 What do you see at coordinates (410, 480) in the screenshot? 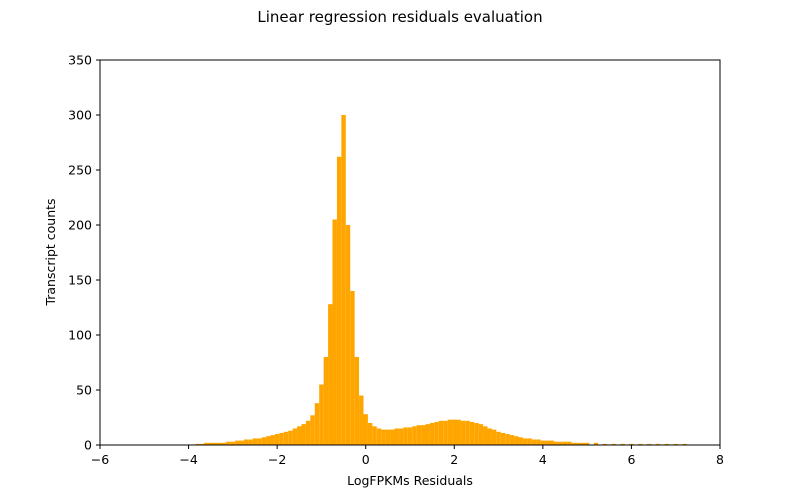
I see `x-axis-title: LogFPKMs Residuals` at bounding box center [410, 480].